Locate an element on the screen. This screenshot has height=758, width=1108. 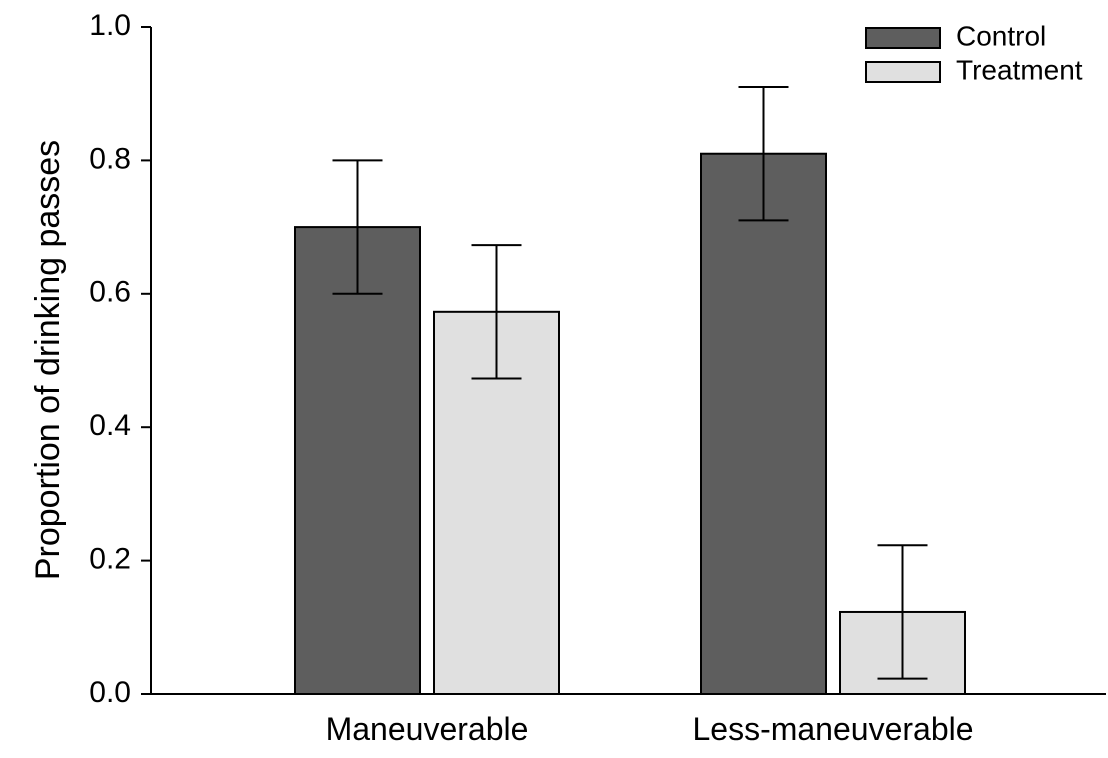
y-tick-label: 0.4 is located at coordinates (110, 425).